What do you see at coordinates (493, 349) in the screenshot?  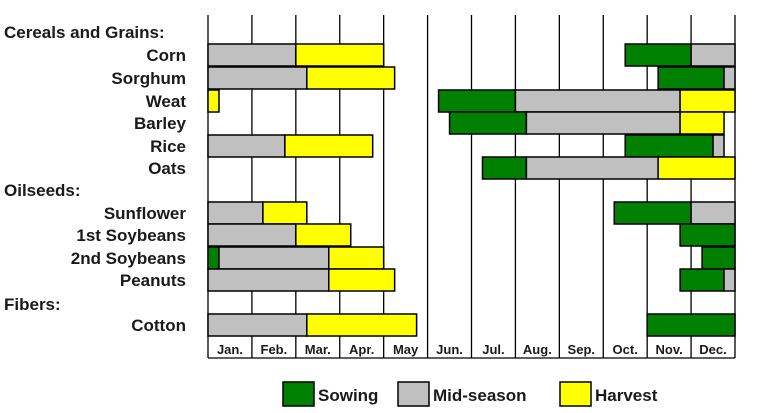 I see `month-label-jul: Jul.` at bounding box center [493, 349].